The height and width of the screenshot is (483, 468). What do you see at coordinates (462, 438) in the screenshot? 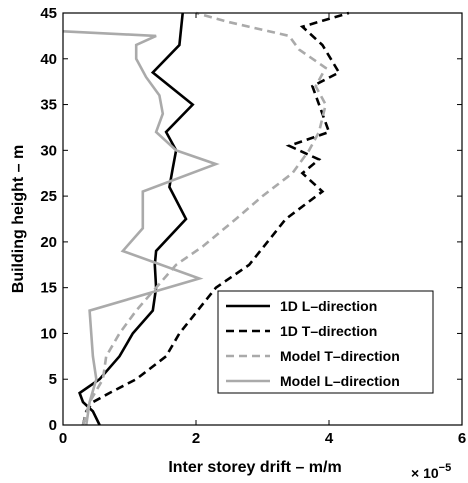
I see `x-tick-label: 6` at bounding box center [462, 438].